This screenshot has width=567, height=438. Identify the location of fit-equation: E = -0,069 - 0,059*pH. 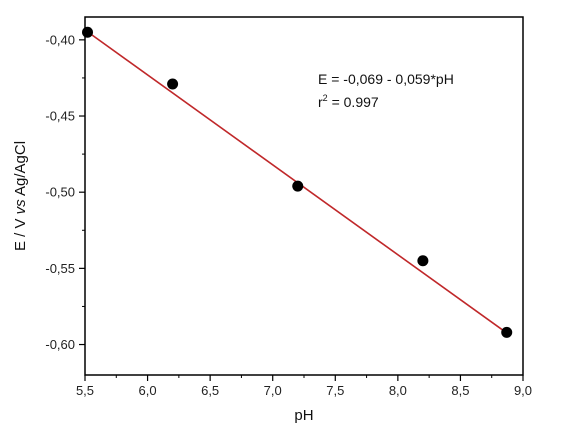
(386, 79).